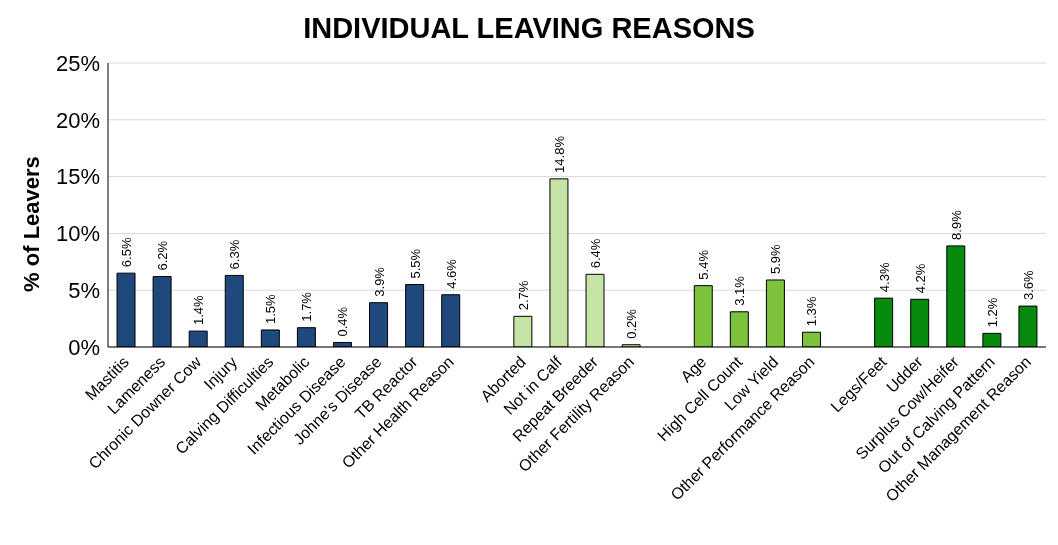 This screenshot has width=1058, height=545. Describe the element at coordinates (529, 28) in the screenshot. I see `chart-title: INDIVIDUAL LEAVING REASONS` at that location.